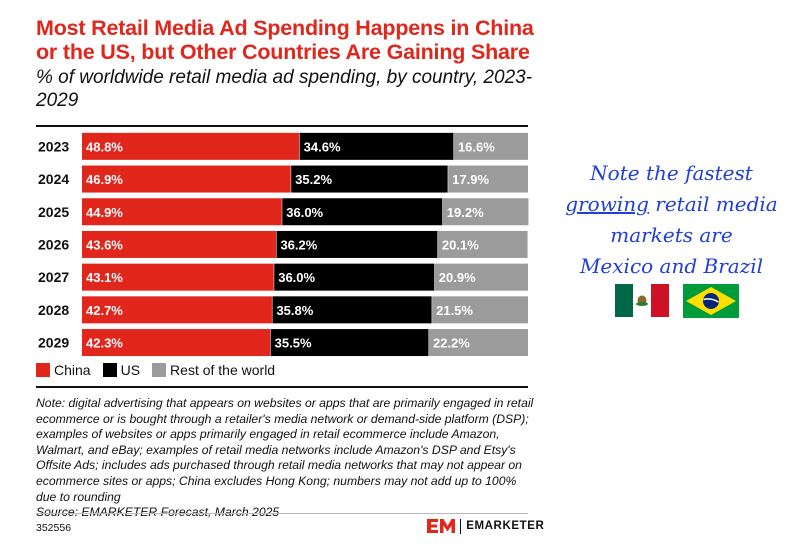 The width and height of the screenshot is (800, 551). What do you see at coordinates (53, 212) in the screenshot?
I see `year-label: 2025` at bounding box center [53, 212].